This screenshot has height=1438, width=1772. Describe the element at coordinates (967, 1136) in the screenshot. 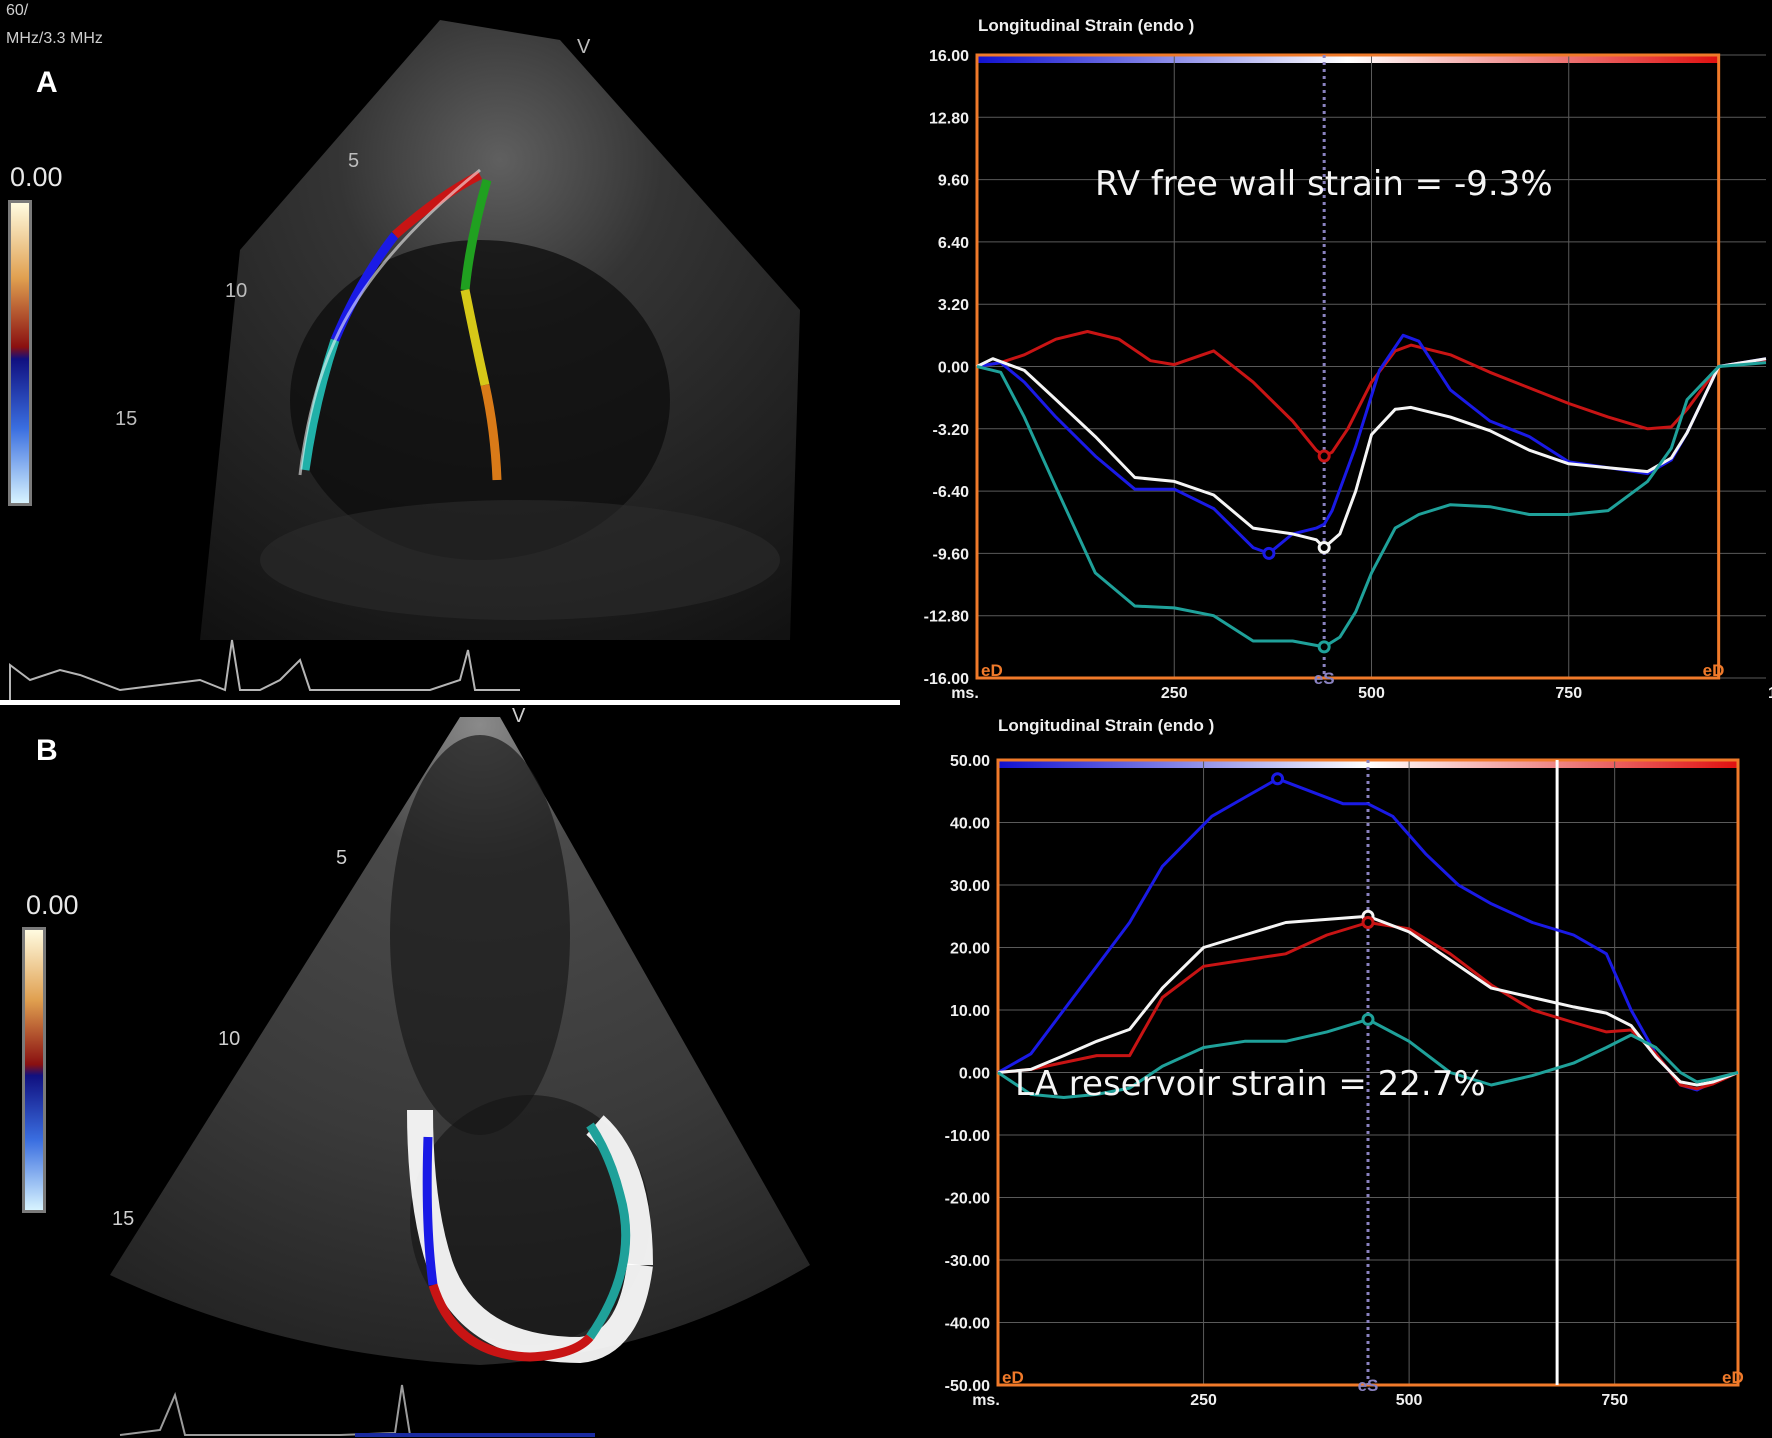

I see `y-tick-label: -10.00` at that location.